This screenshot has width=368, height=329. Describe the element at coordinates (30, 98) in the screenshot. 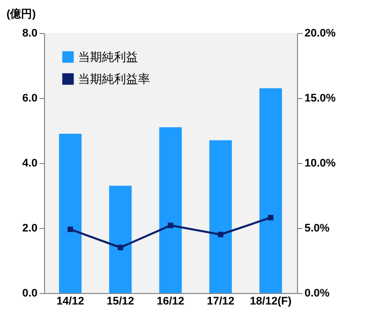

I see `y-tick-label: 6.0` at that location.